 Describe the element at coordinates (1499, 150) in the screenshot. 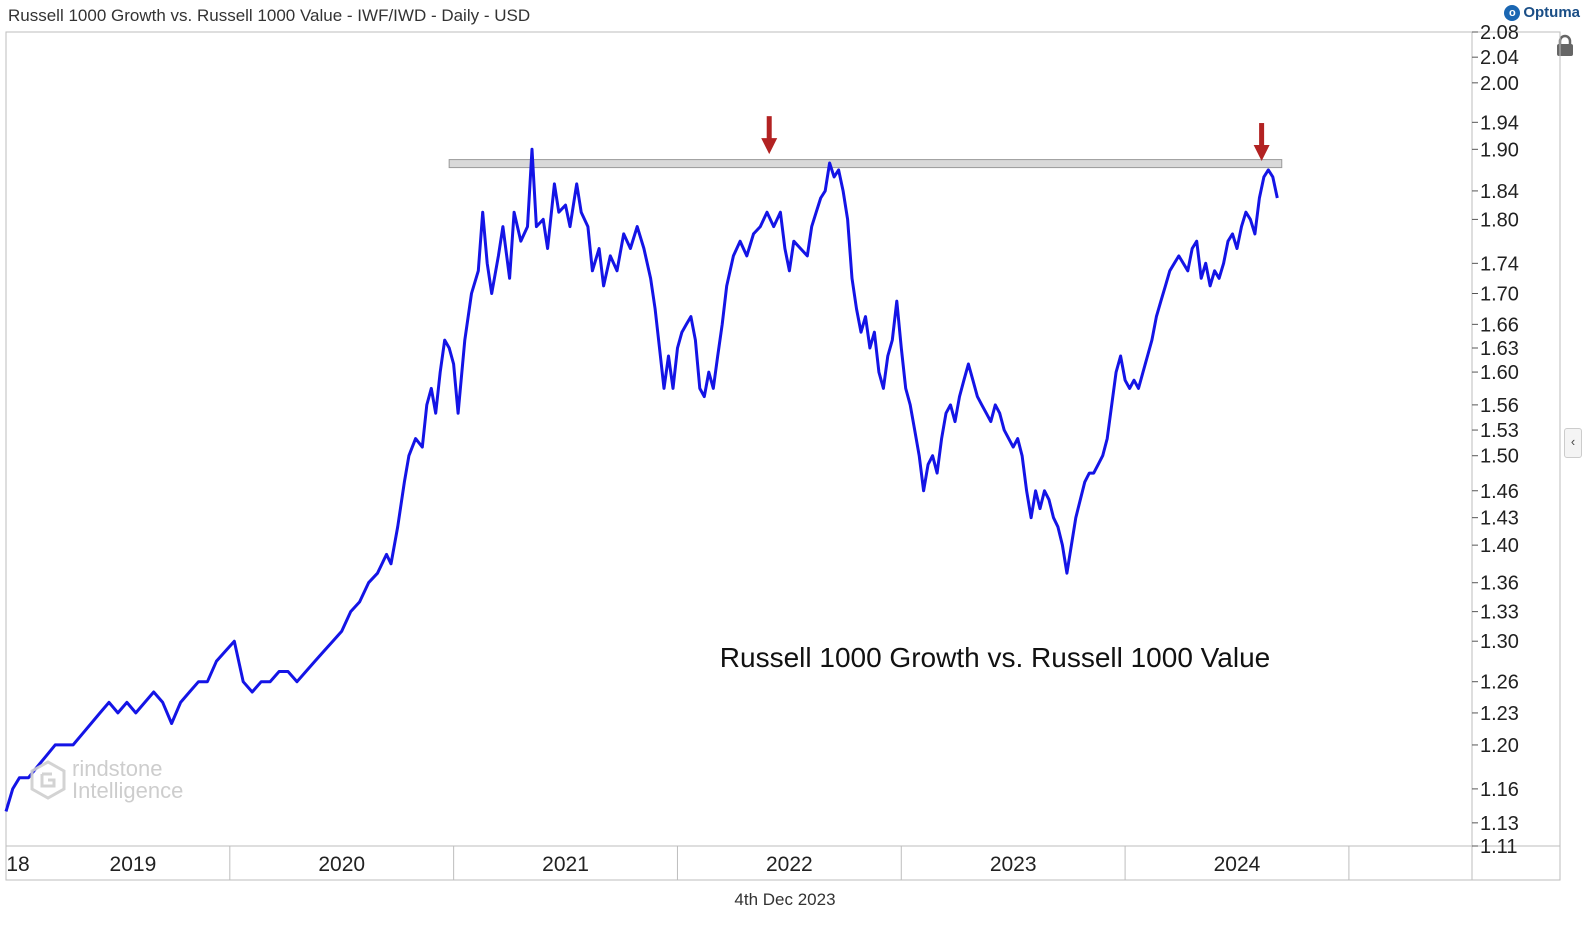

I see `y-tick-label: 1.90` at that location.